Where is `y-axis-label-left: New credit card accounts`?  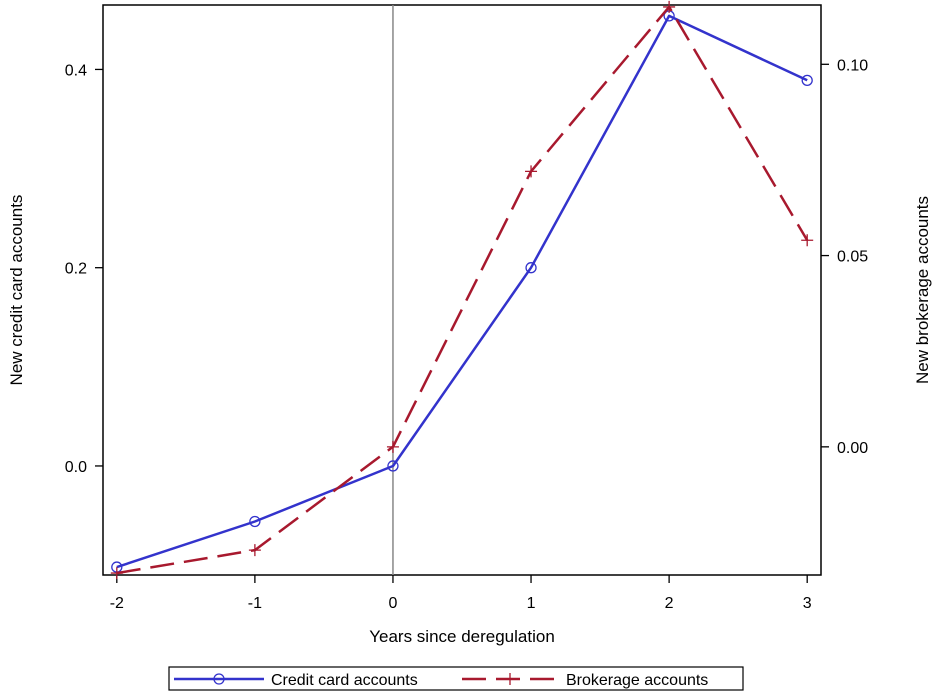 y-axis-label-left: New credit card accounts is located at coordinates (16, 290).